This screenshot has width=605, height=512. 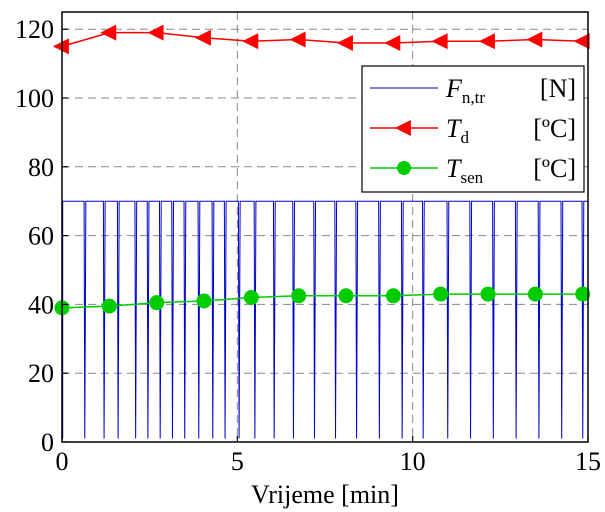 I want to click on legend-entry-td: Td [ºC], so click(x=473, y=130).